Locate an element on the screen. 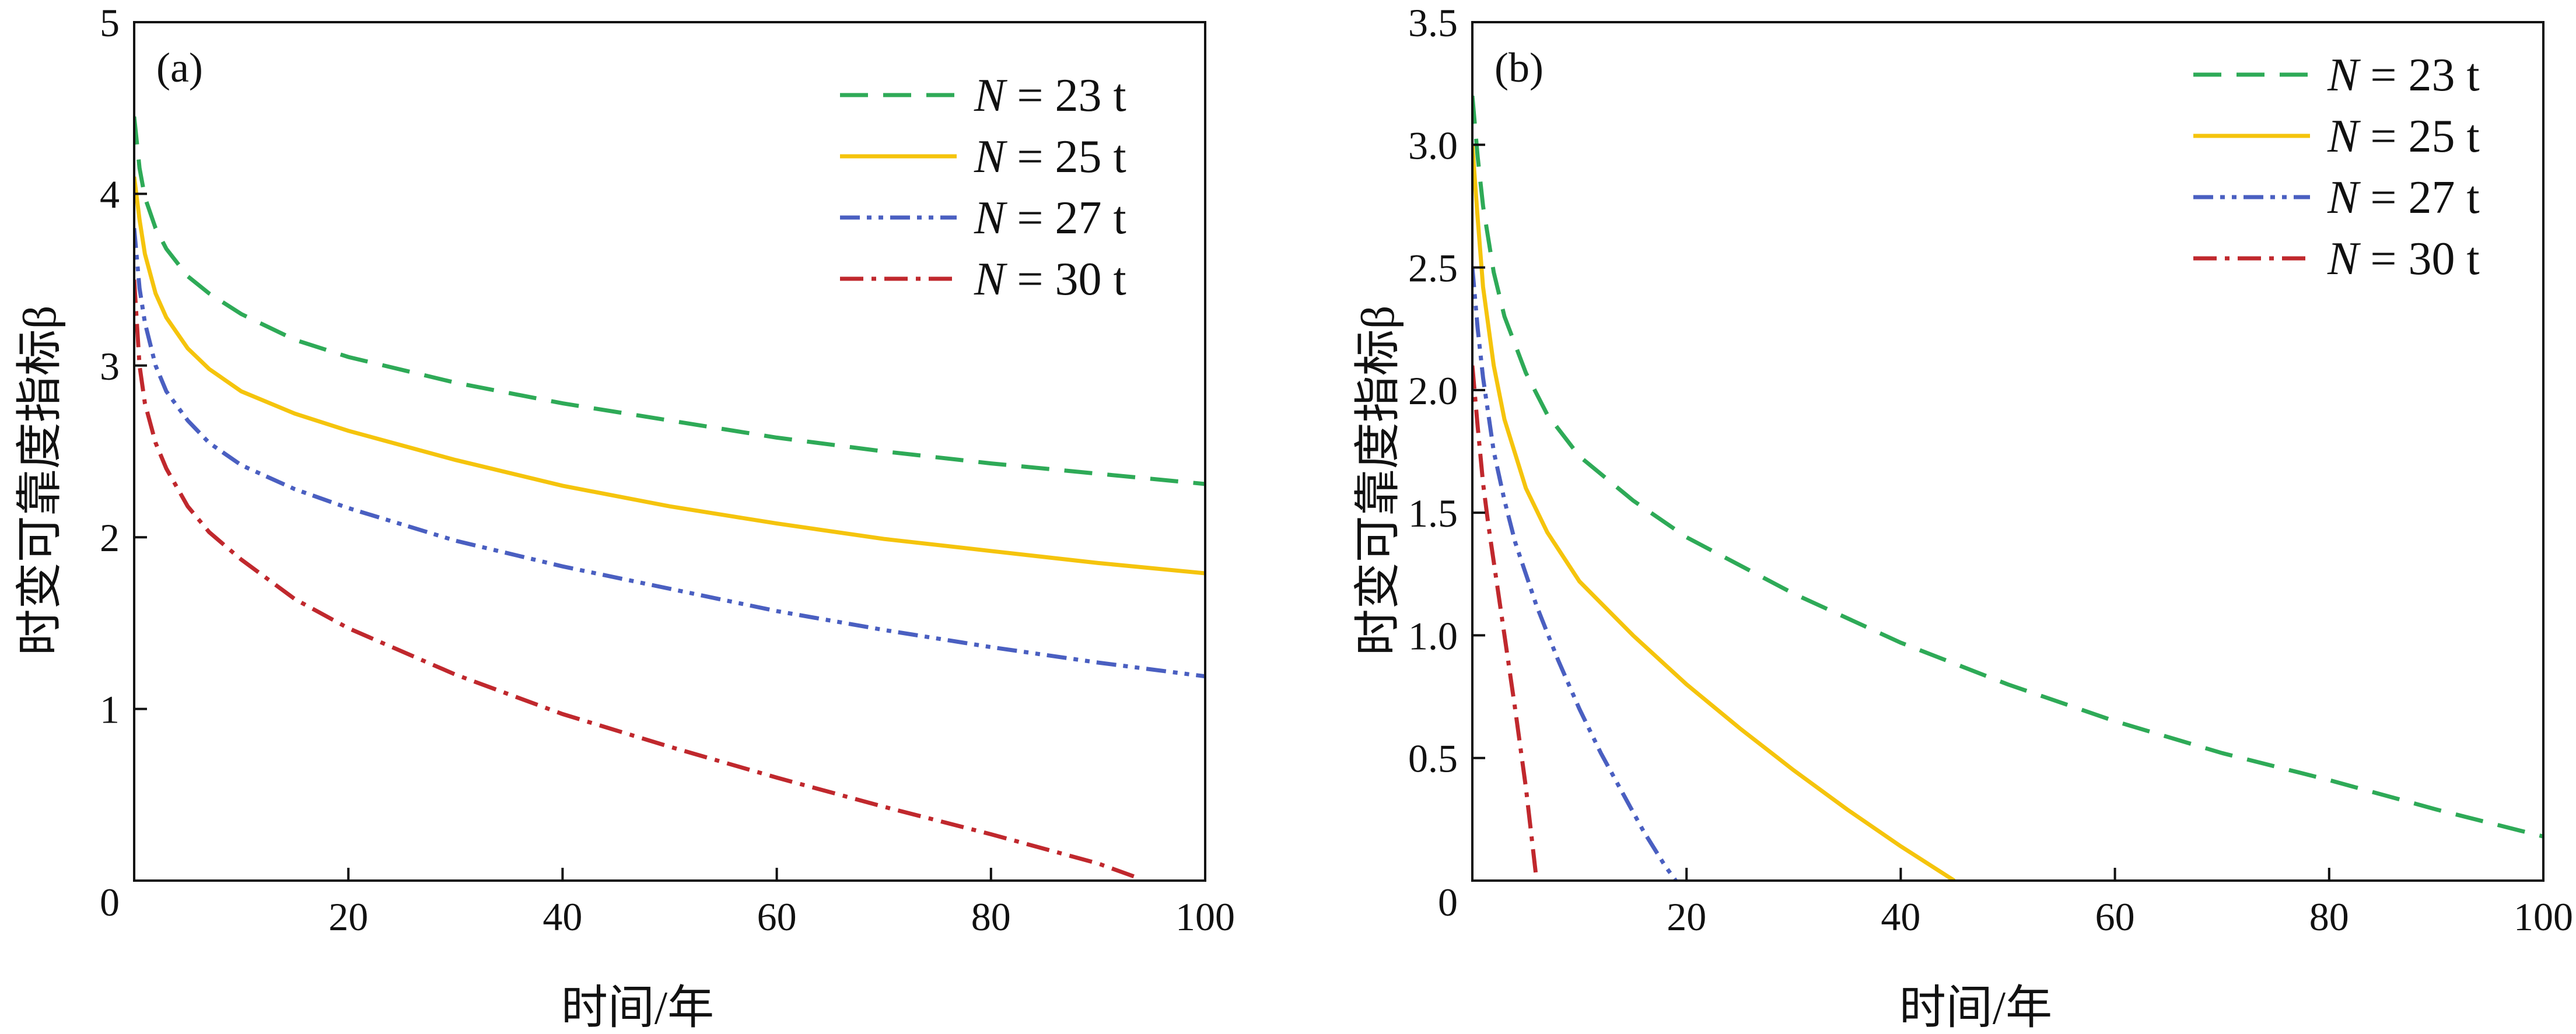 The width and height of the screenshot is (2576, 1034). y-tick-label-a-2: 2 is located at coordinates (110, 538).